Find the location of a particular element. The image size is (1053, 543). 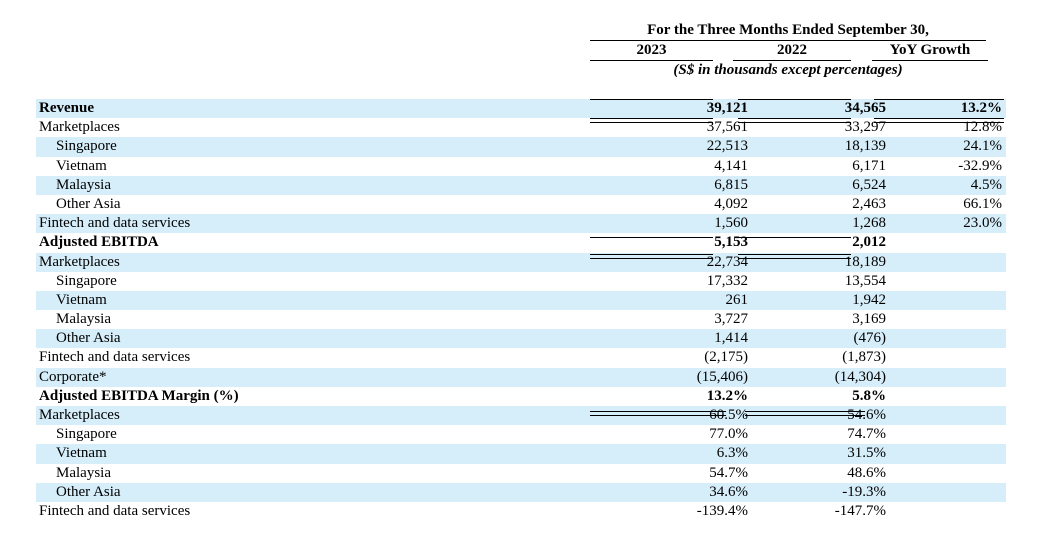

value-2022: 48.6% is located at coordinates (866, 472).